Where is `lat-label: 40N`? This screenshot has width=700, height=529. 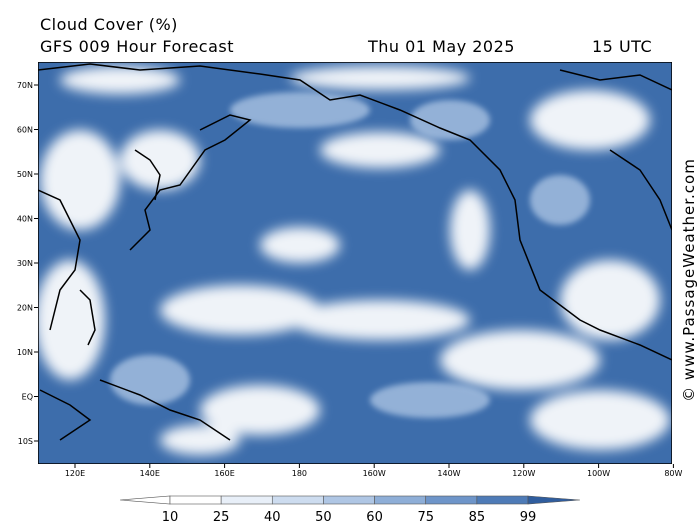 lat-label: 40N is located at coordinates (25, 219).